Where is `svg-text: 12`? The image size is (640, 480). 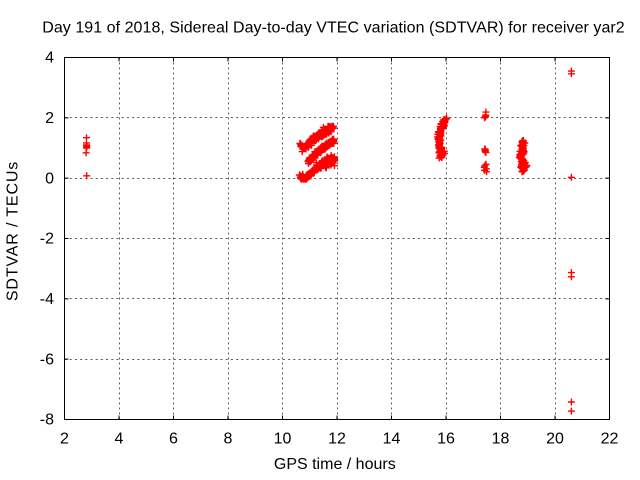 svg-text: 12 is located at coordinates (337, 439).